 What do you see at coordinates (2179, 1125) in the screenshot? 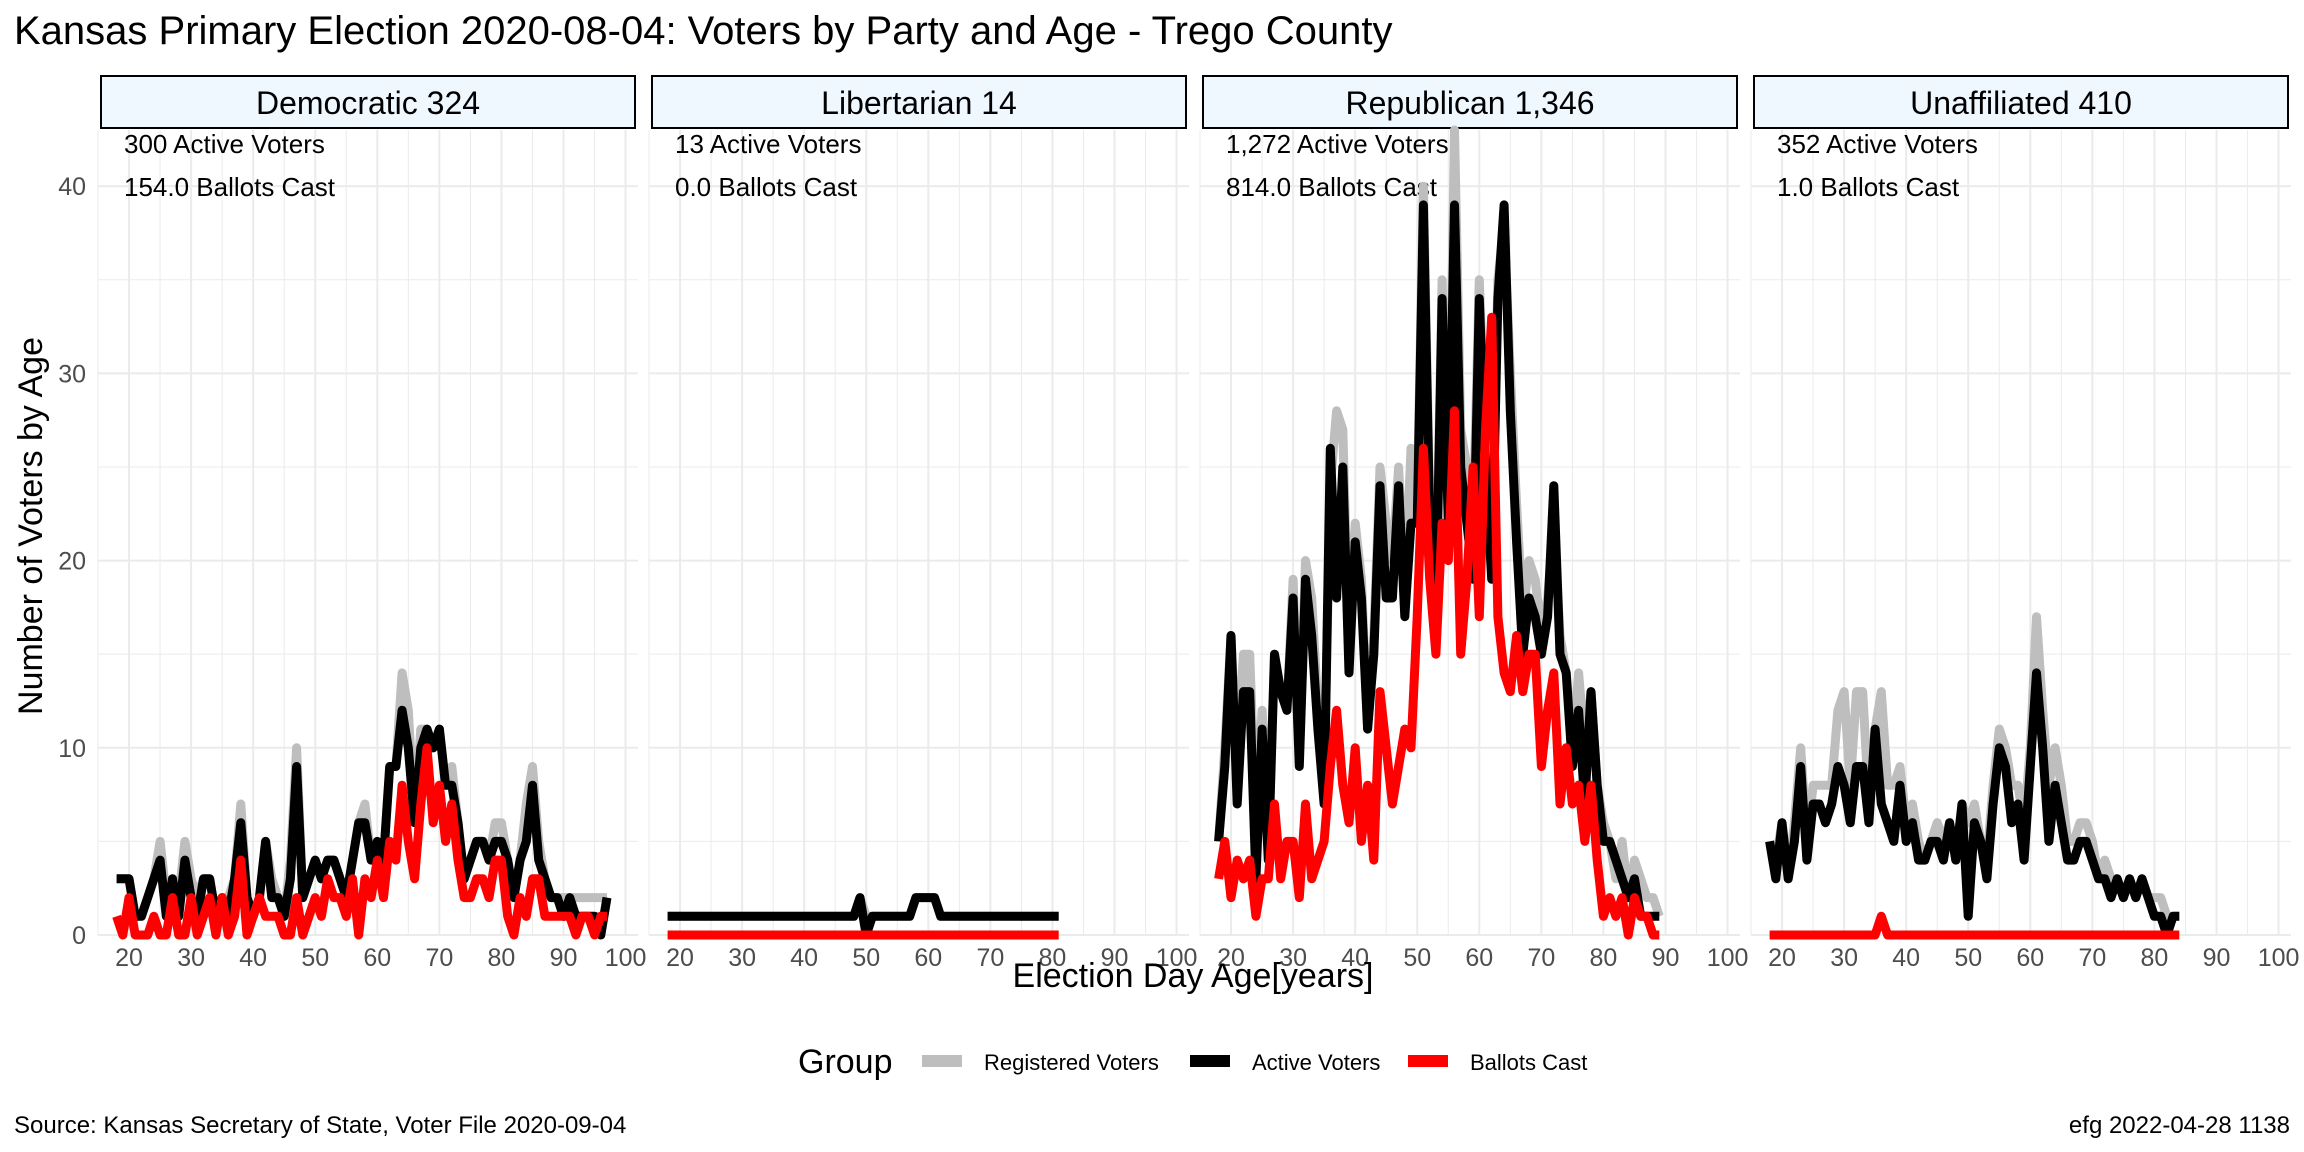
I see `caption-timestamp: efg 2022-04-28 1138` at bounding box center [2179, 1125].